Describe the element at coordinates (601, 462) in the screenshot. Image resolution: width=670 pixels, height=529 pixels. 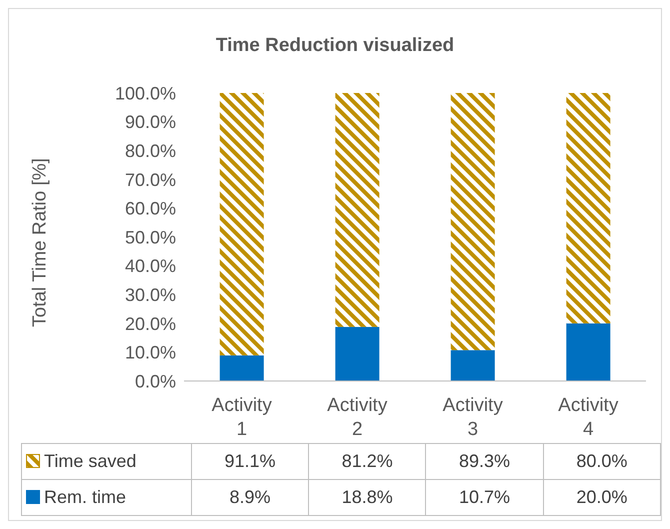
I see `data-label: 80.0%` at that location.